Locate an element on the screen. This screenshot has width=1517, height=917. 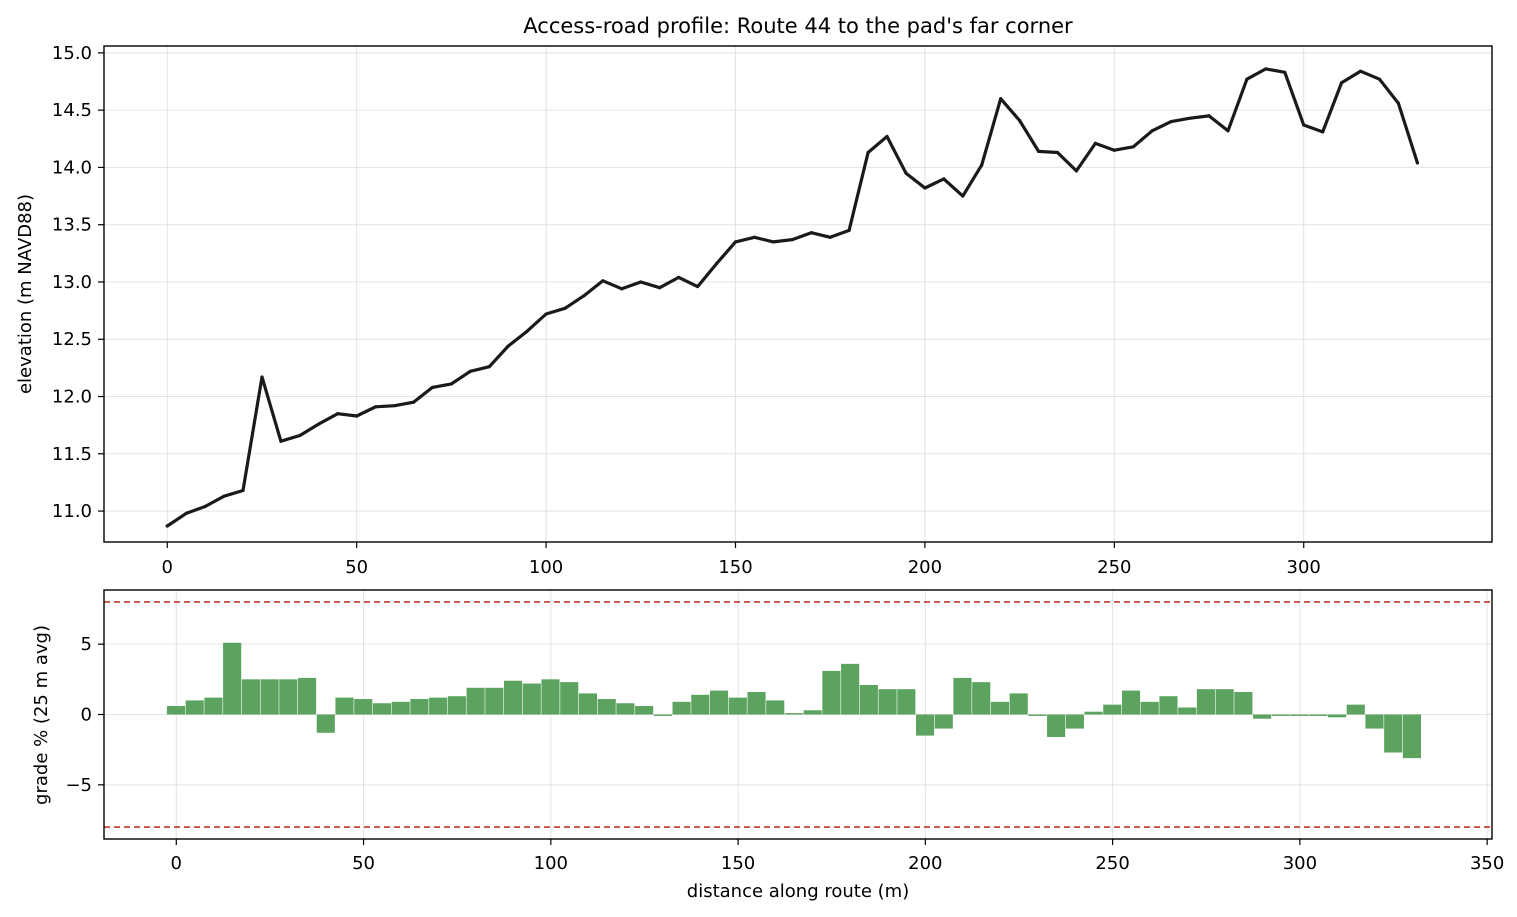
elevation-y-tick-label-4: 13.0 is located at coordinates (72, 282).